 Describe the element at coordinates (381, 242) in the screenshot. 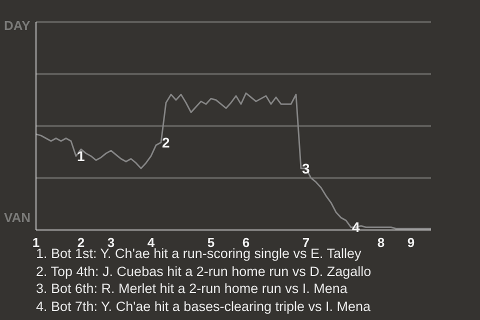

I see `x-tick-label: 8` at that location.